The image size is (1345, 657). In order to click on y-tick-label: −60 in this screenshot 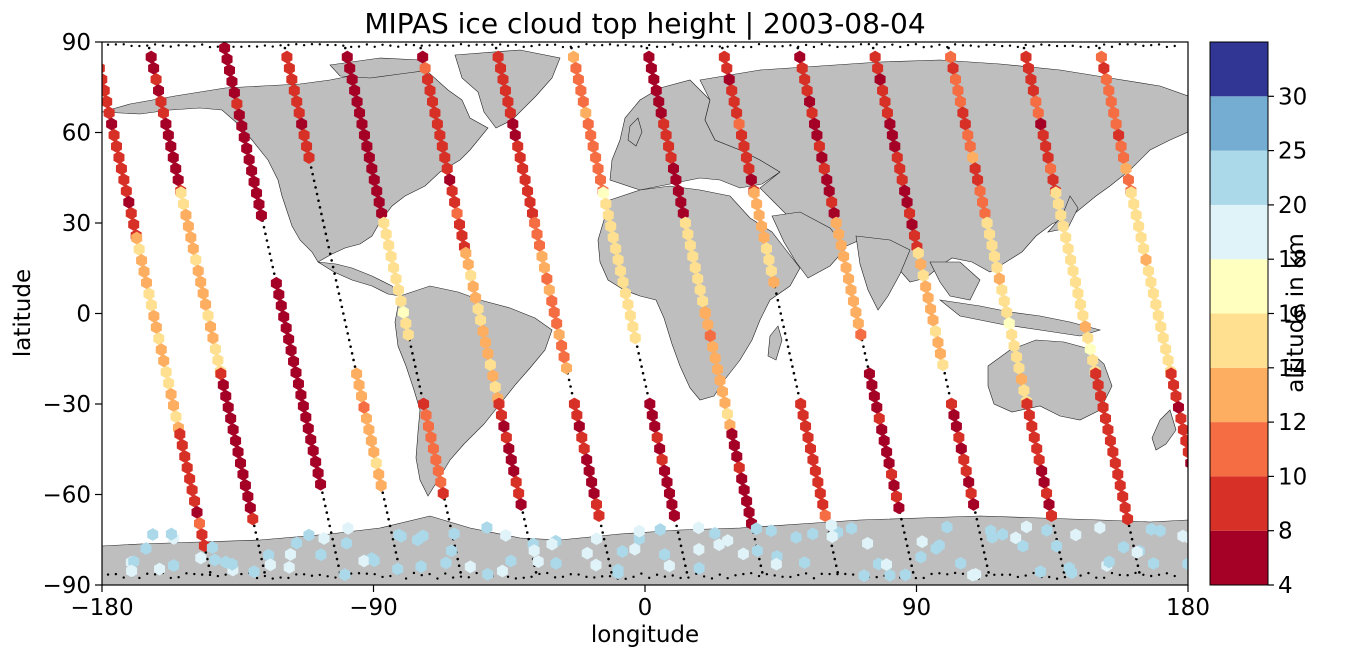, I will do `click(66, 496)`.